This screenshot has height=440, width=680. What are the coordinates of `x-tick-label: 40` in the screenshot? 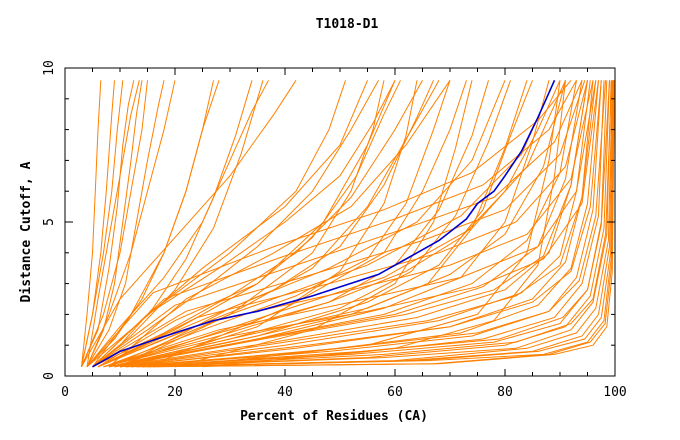 It's located at (285, 392).